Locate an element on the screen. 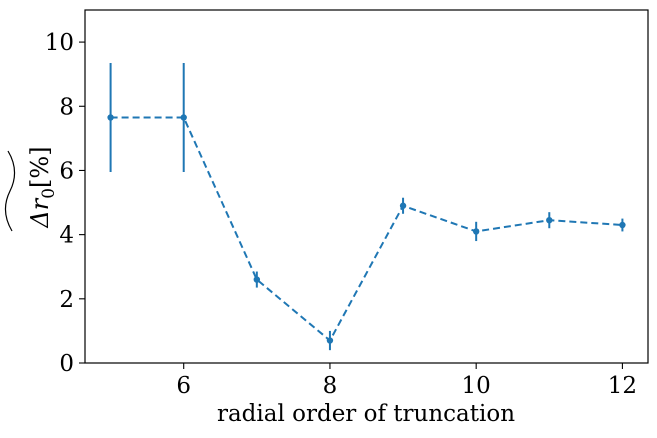 The width and height of the screenshot is (657, 438). x-tick-label: 6 is located at coordinates (183, 386).